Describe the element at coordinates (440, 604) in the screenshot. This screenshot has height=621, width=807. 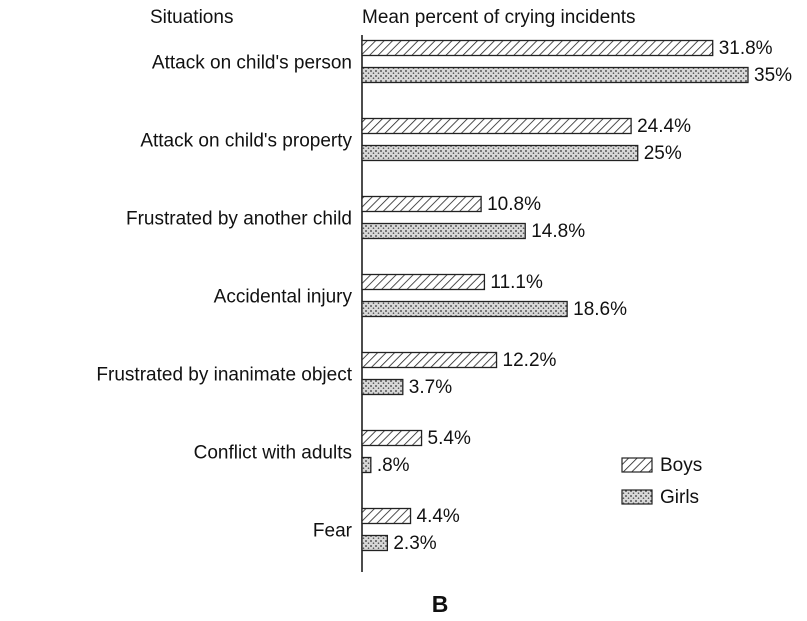
I see `caption: B` at that location.